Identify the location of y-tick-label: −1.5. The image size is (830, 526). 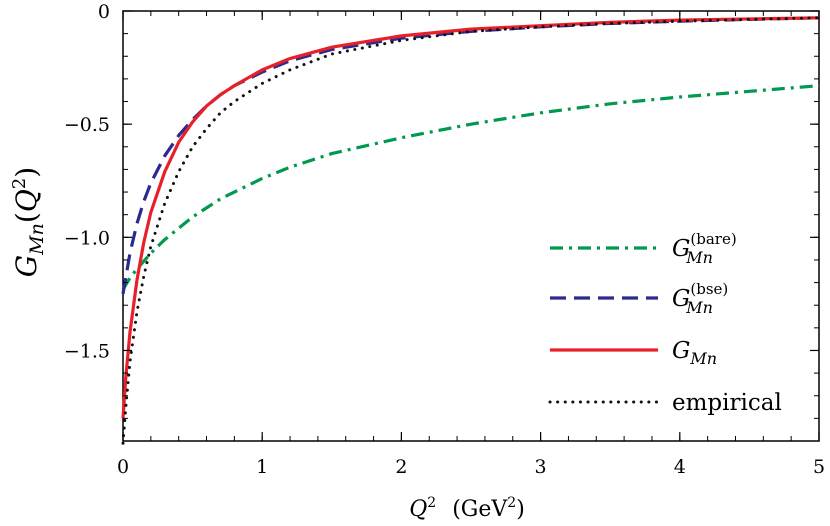
(87, 351).